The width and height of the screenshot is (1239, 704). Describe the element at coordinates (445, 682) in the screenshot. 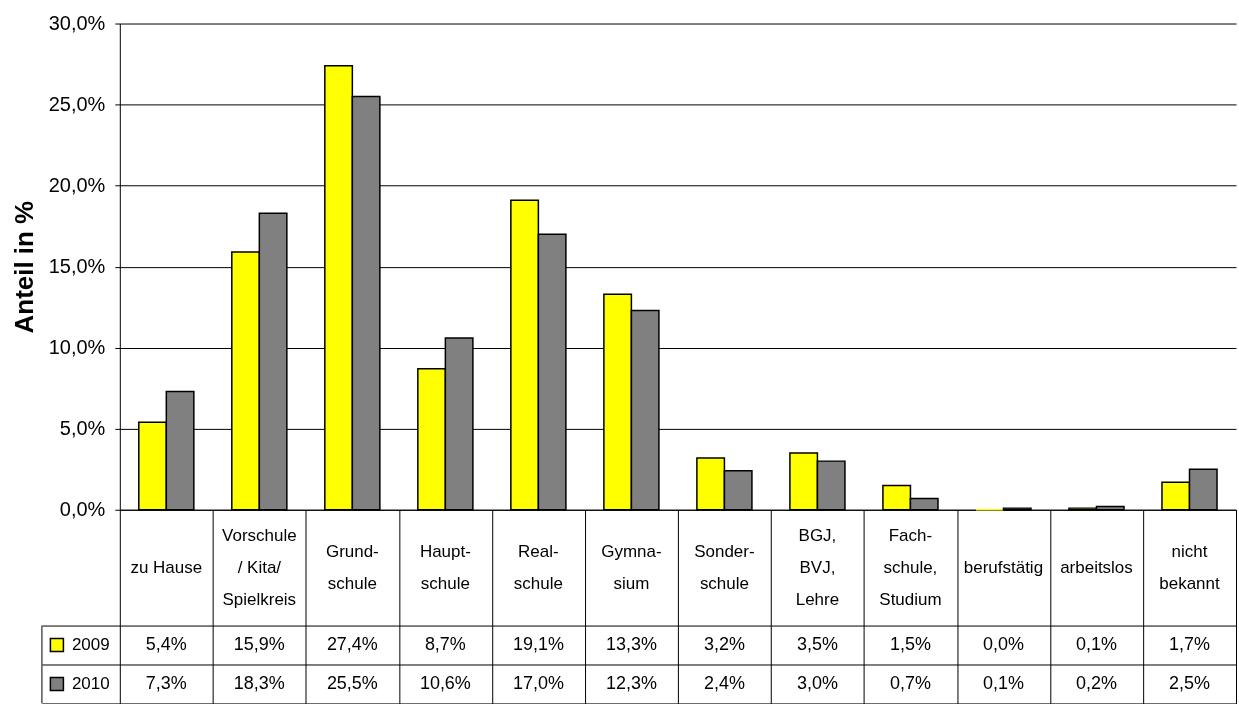

I see `data-label: 10,6%` at that location.